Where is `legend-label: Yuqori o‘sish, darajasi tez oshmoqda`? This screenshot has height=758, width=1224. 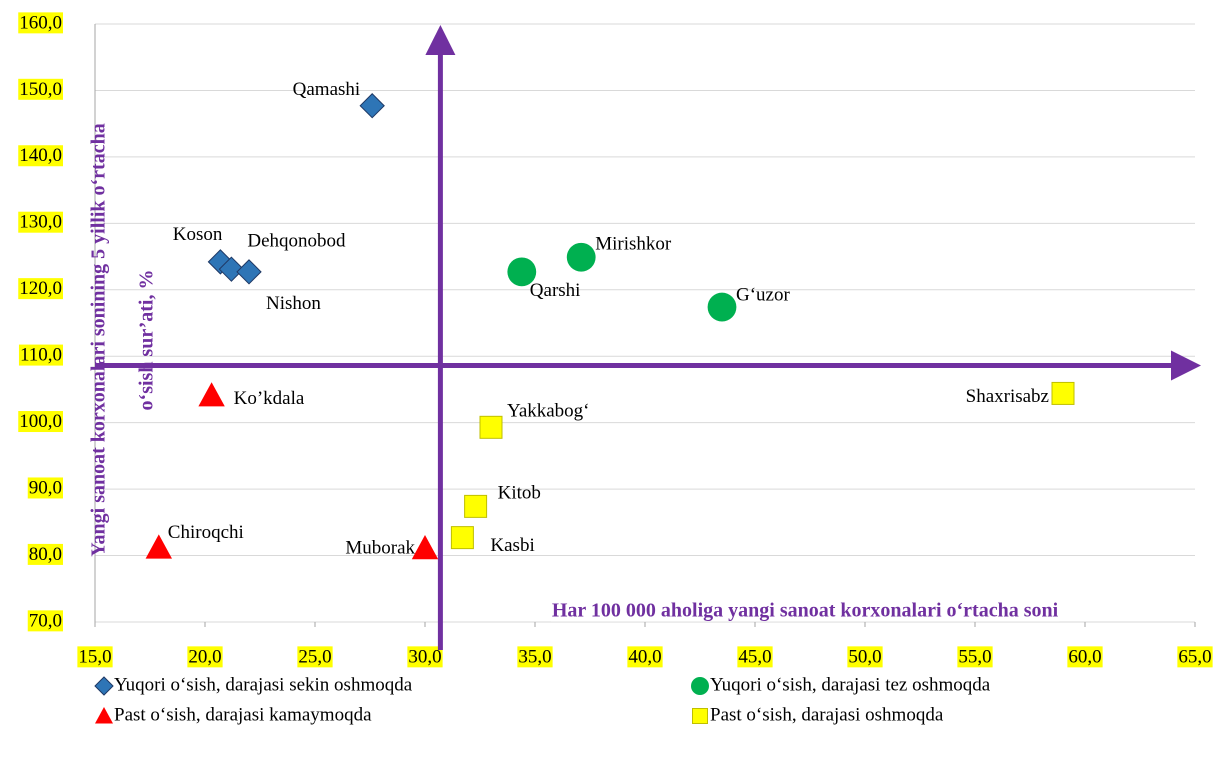 legend-label: Yuqori o‘sish, darajasi tez oshmoqda is located at coordinates (850, 684).